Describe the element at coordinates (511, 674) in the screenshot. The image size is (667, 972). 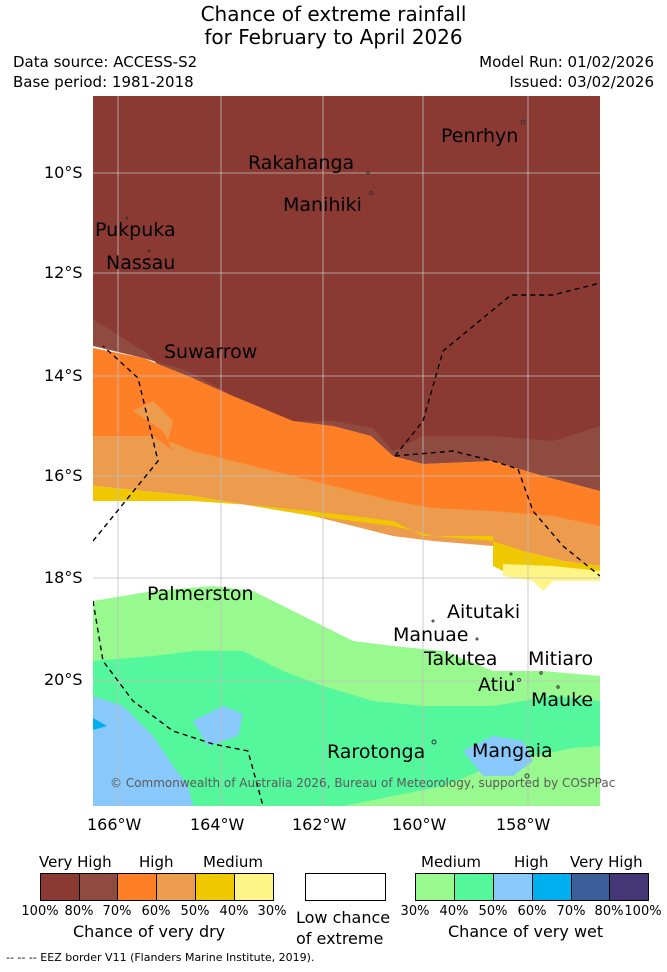
I see `island-takutea` at that location.